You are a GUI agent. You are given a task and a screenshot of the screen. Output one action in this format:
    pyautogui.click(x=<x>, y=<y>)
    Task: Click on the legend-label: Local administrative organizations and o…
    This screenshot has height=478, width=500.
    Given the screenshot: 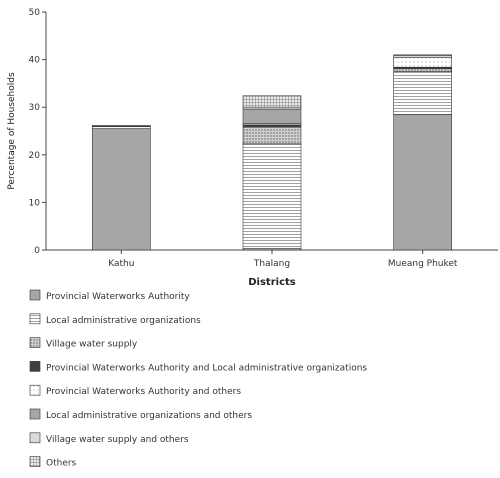 What is the action you would take?
    pyautogui.click(x=149, y=416)
    